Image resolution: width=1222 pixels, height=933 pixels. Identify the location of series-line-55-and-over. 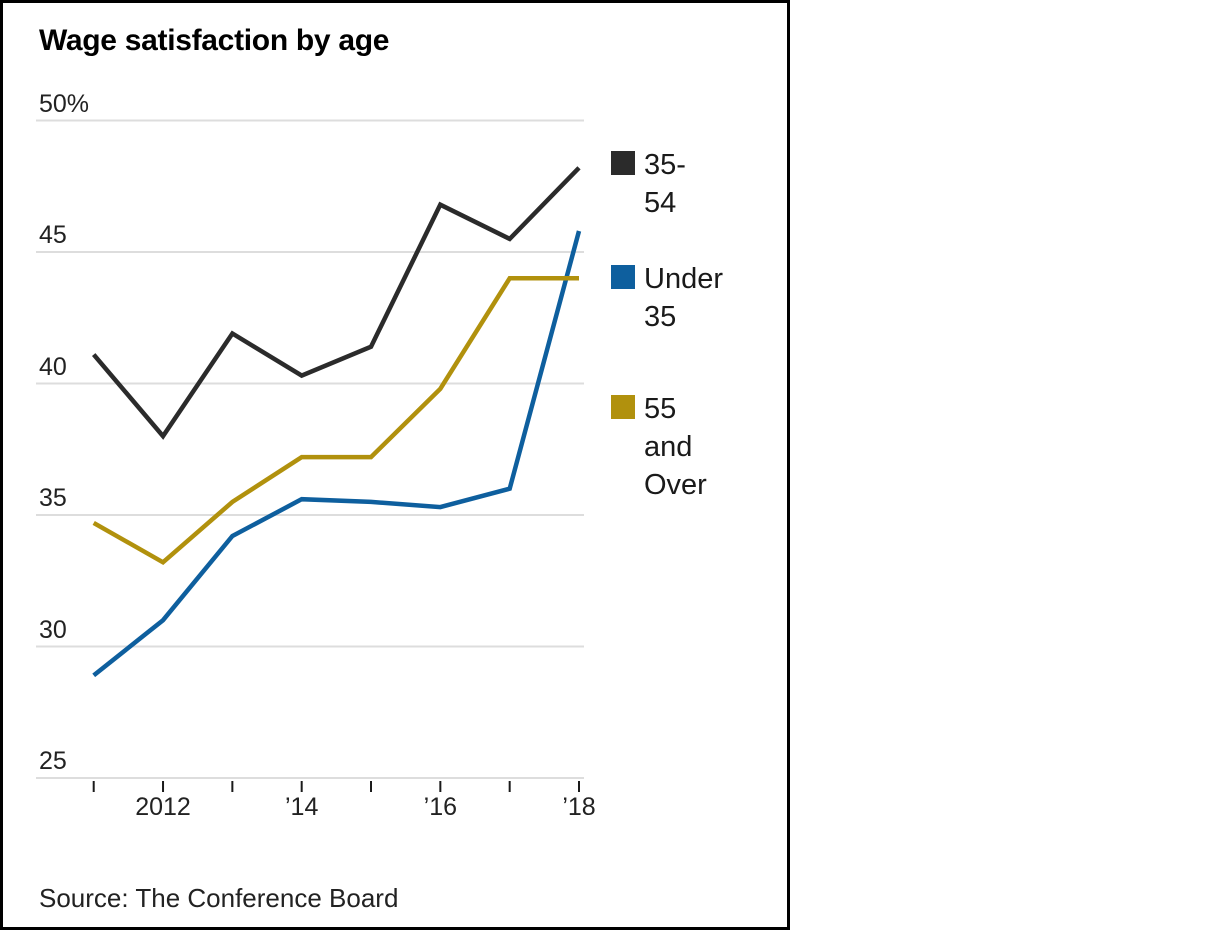
(335, 421).